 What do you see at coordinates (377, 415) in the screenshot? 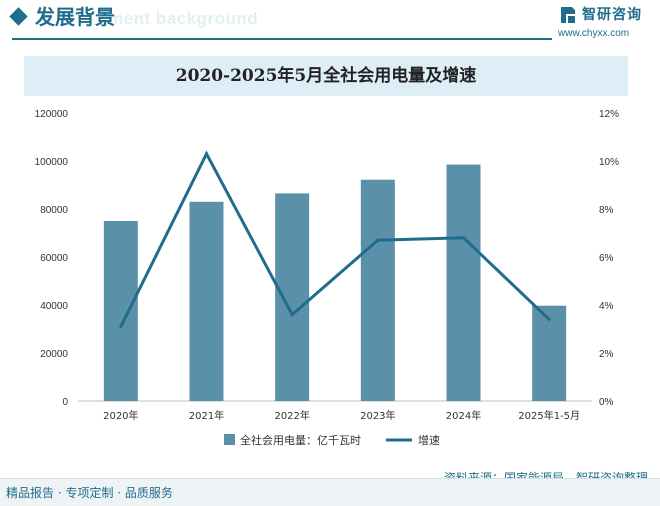
I see `x-tick-label: 2023年` at bounding box center [377, 415].